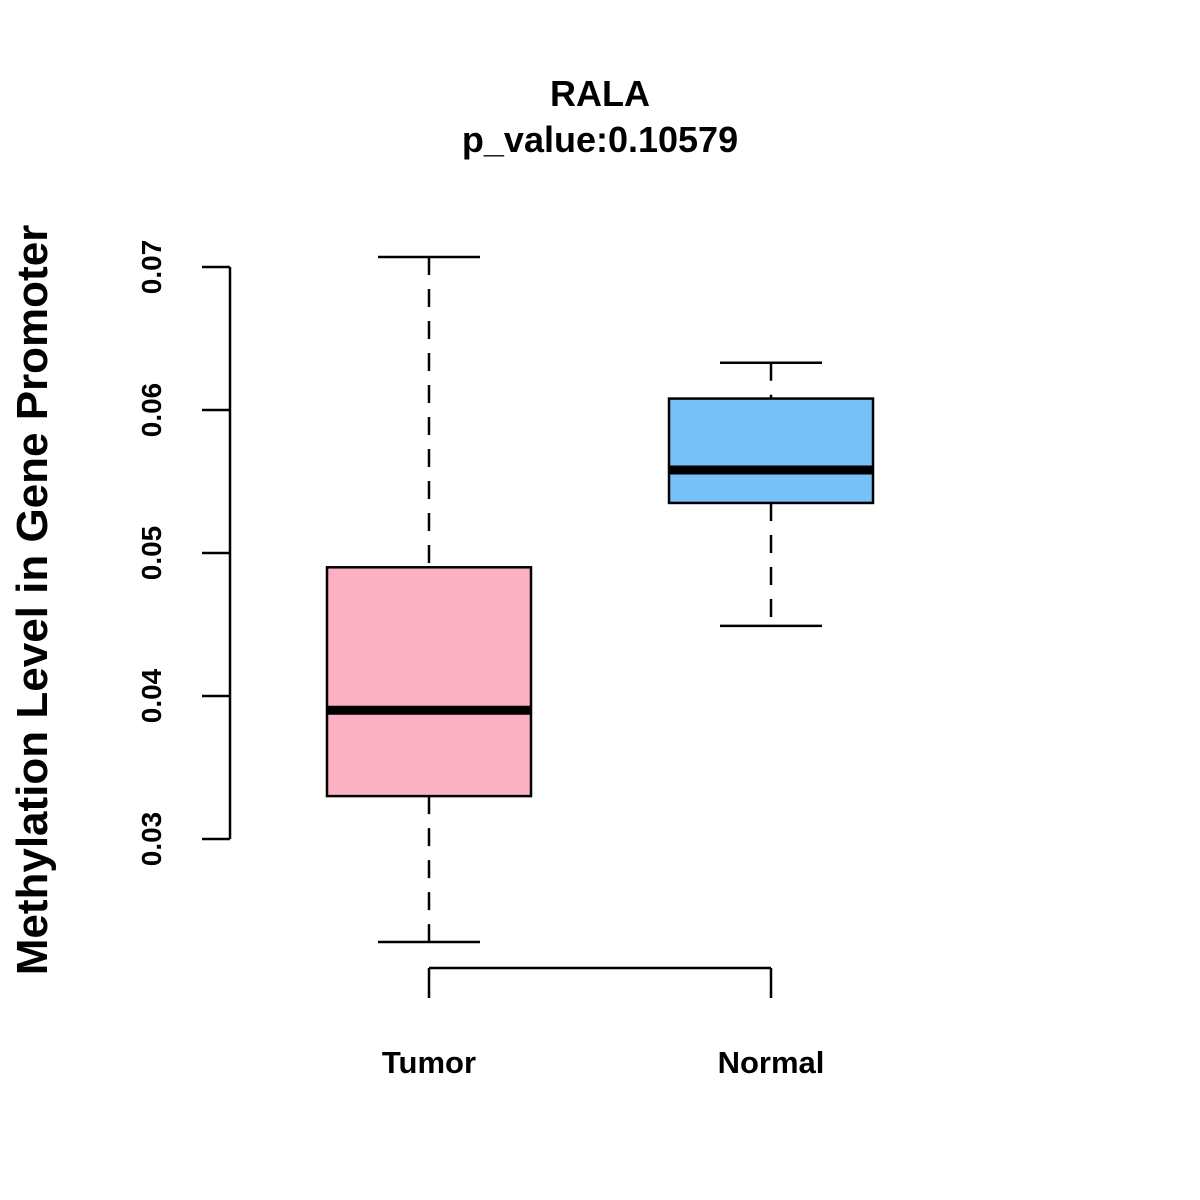 The image size is (1200, 1200). I want to click on y-tick-label: 0.03, so click(151, 839).